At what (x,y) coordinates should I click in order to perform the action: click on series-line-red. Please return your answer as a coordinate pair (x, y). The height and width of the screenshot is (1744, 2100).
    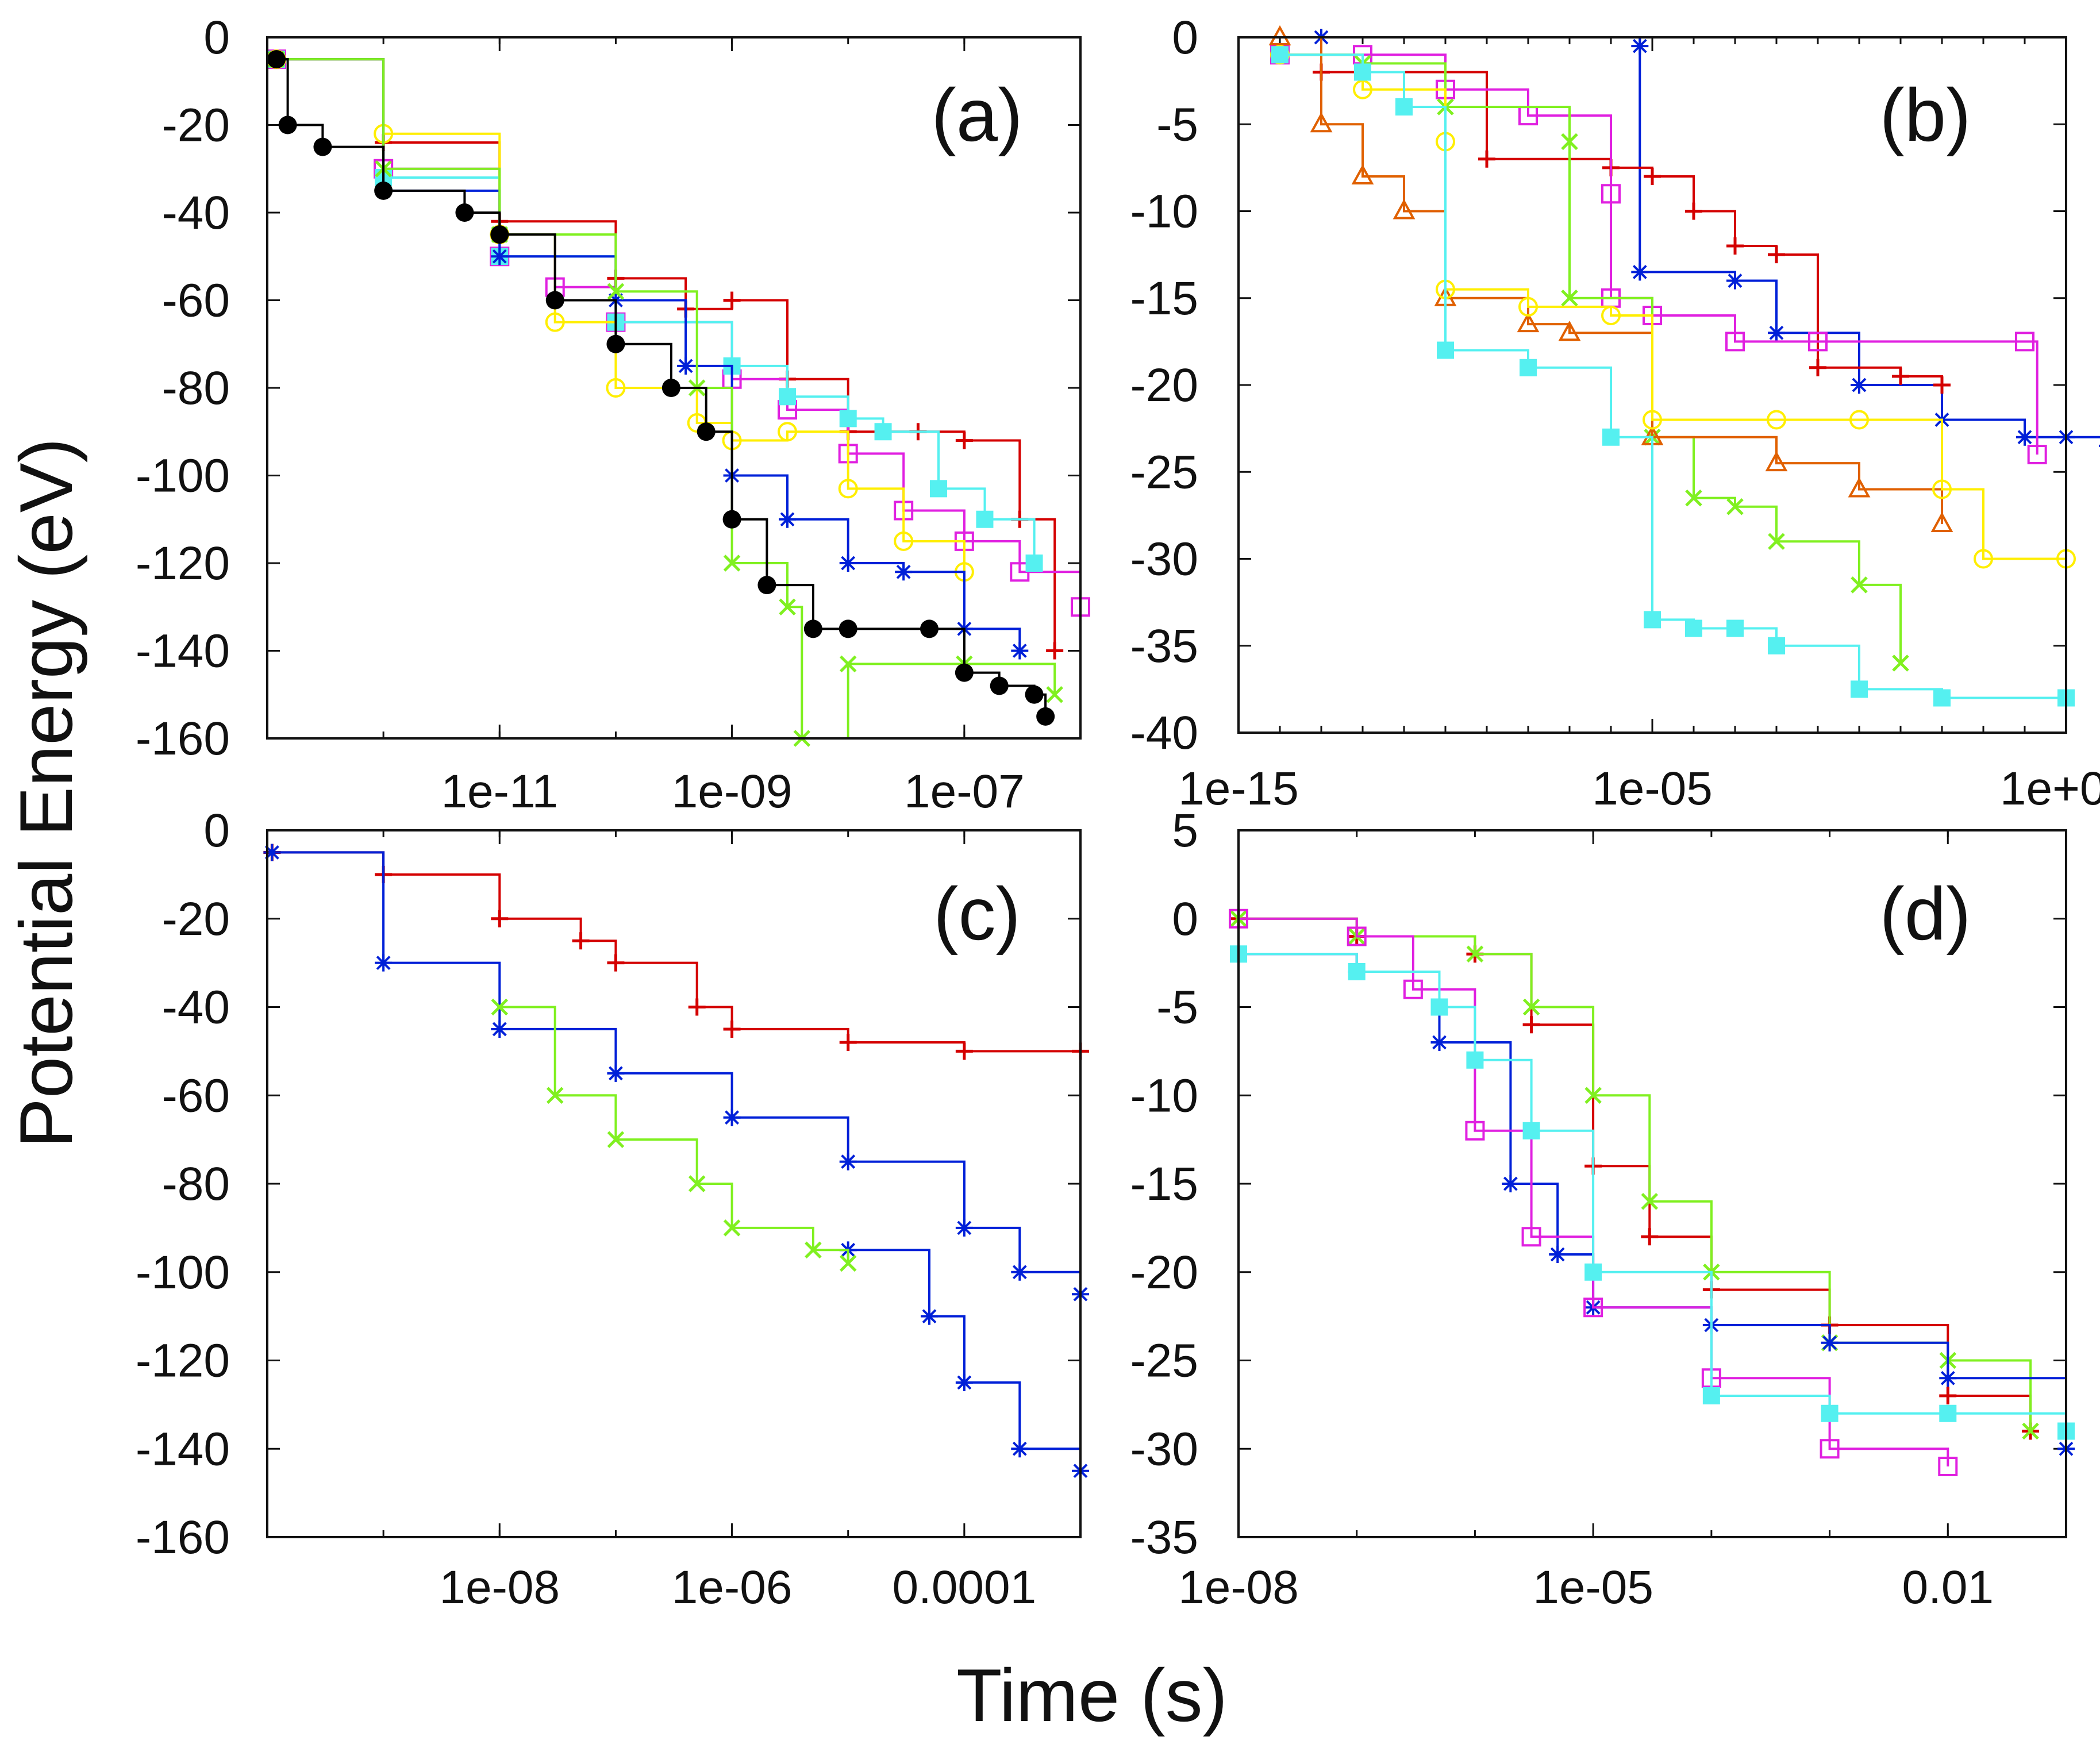
    Looking at the image, I should click on (676, 952).